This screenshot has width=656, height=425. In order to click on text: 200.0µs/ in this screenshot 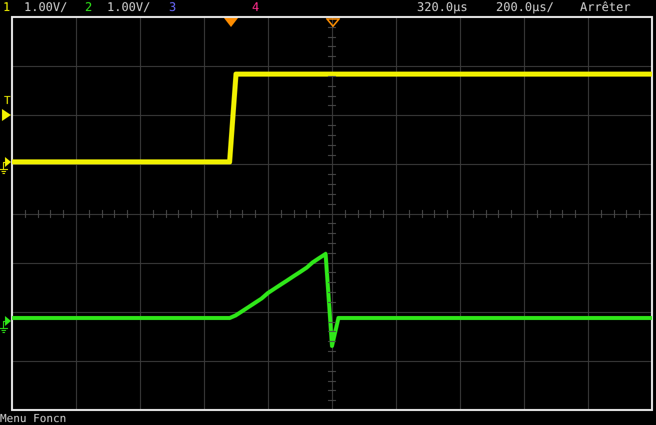, I will do `click(525, 7)`.